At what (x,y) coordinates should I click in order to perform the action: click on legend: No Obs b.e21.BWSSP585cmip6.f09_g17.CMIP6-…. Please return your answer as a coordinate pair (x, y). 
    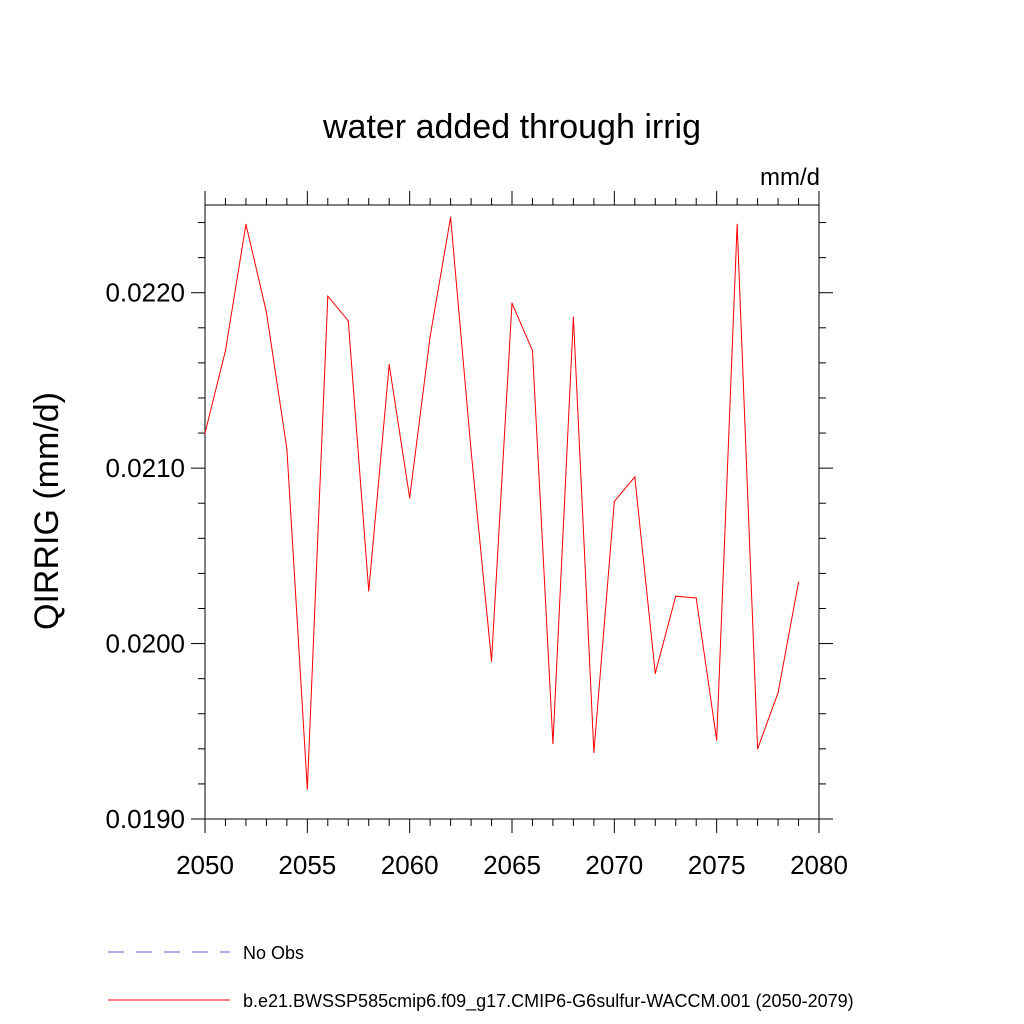
    Looking at the image, I should click on (481, 977).